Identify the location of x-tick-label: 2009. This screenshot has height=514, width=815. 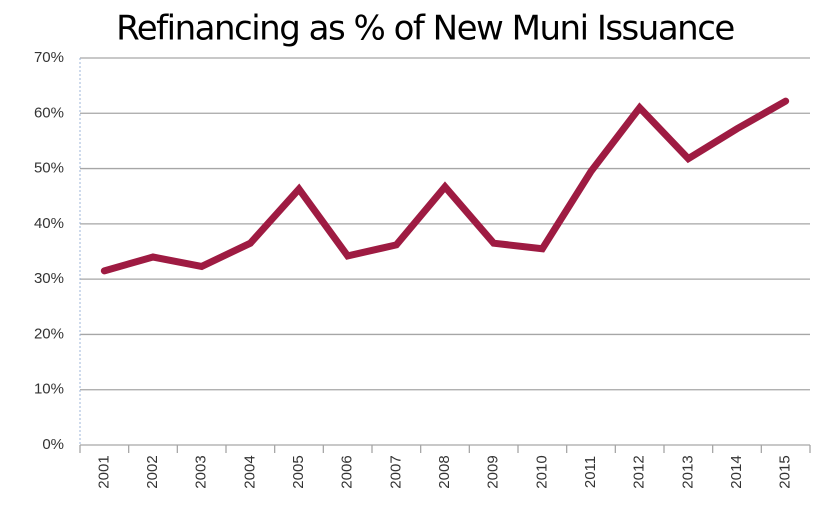
(493, 471).